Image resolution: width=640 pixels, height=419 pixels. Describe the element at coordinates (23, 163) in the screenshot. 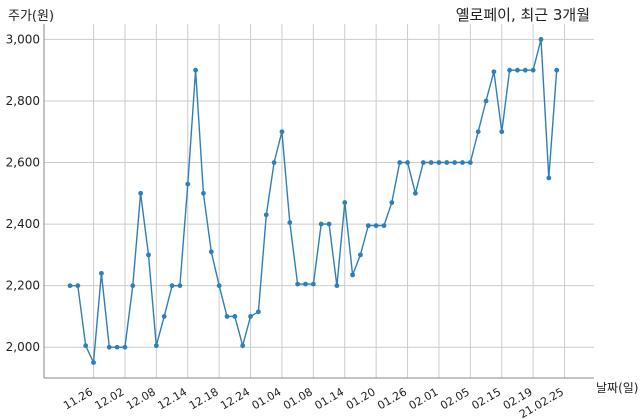

I see `y-tick-label: 2,600` at that location.